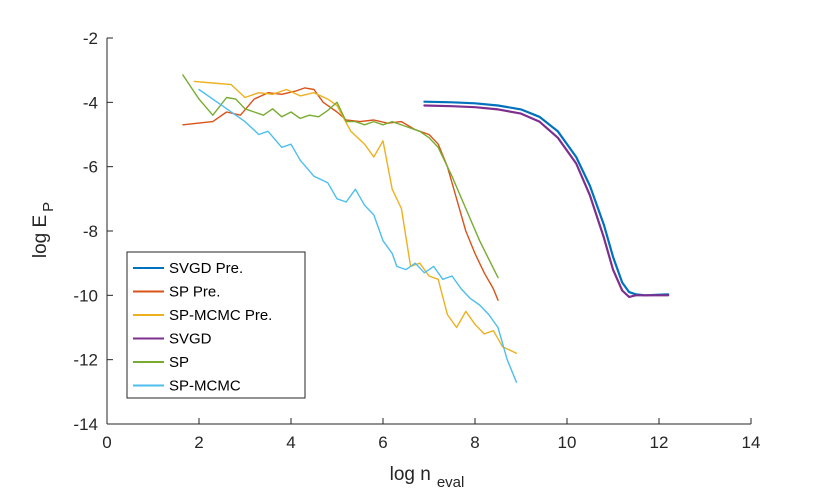 The height and width of the screenshot is (498, 830). Describe the element at coordinates (382, 442) in the screenshot. I see `x-tick-label: 6` at that location.